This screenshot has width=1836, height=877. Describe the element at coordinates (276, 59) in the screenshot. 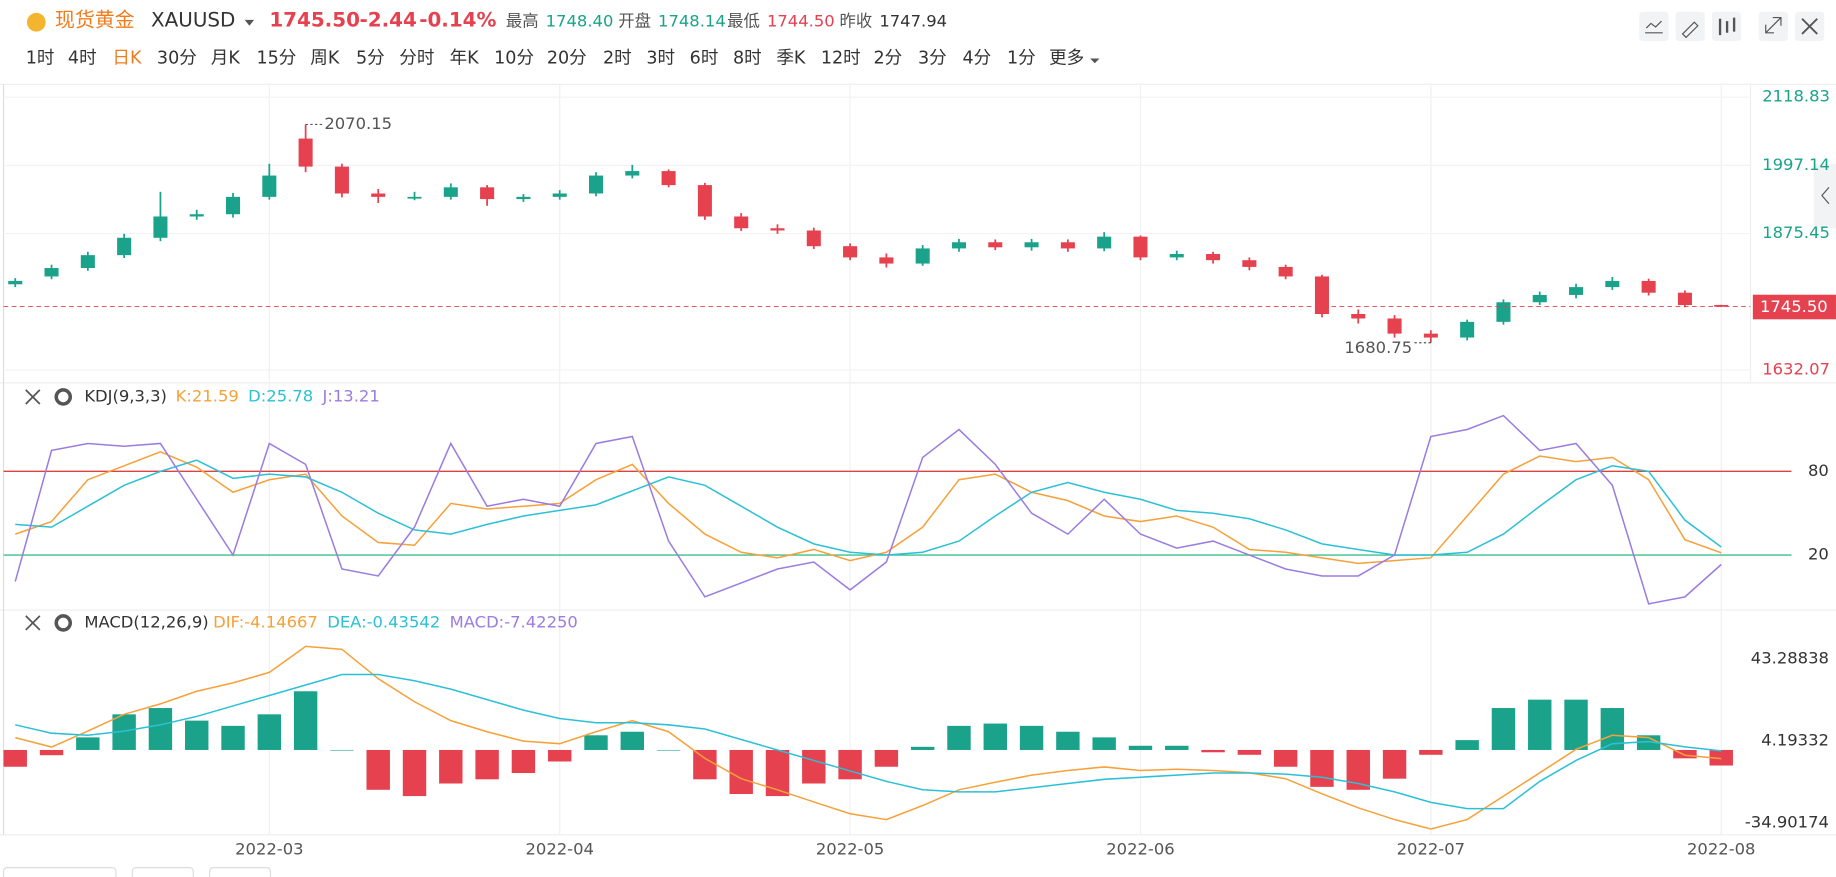

I see `timeframe-tab: 15分` at that location.